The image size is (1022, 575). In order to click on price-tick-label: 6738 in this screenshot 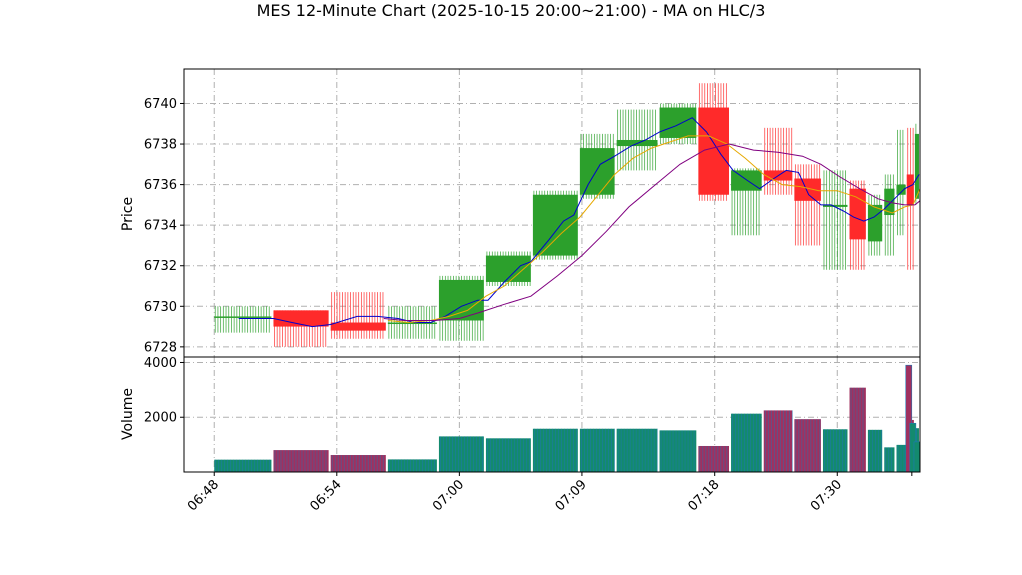, I will do `click(160, 145)`.